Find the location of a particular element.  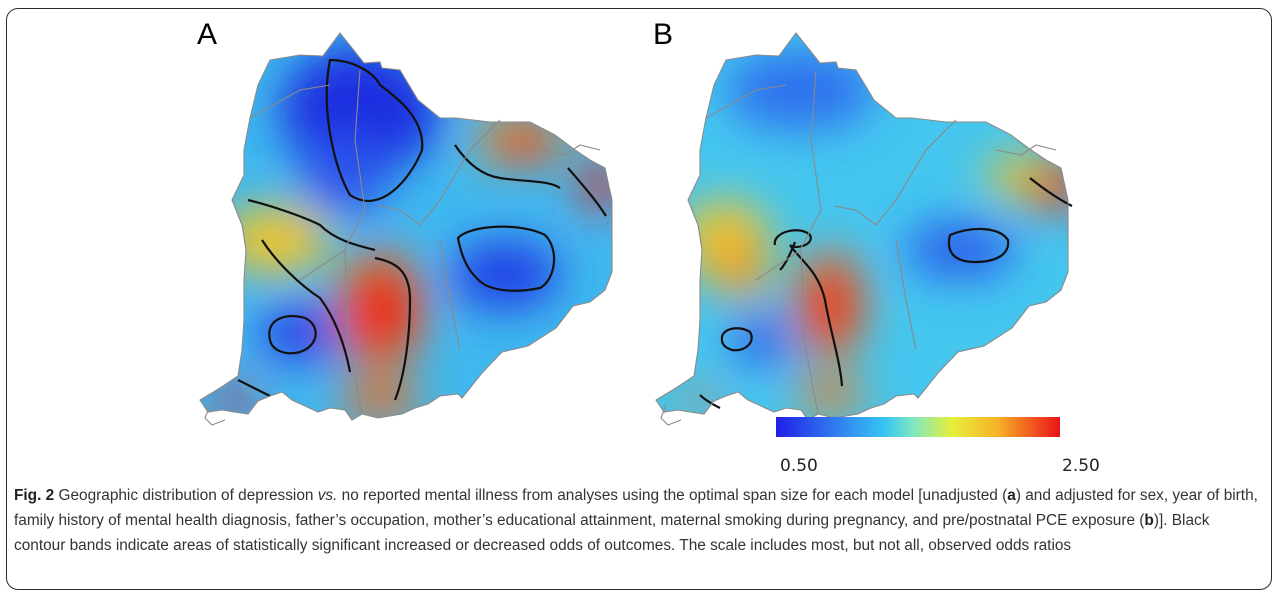

scale-max-label: 2.50 is located at coordinates (1081, 466).